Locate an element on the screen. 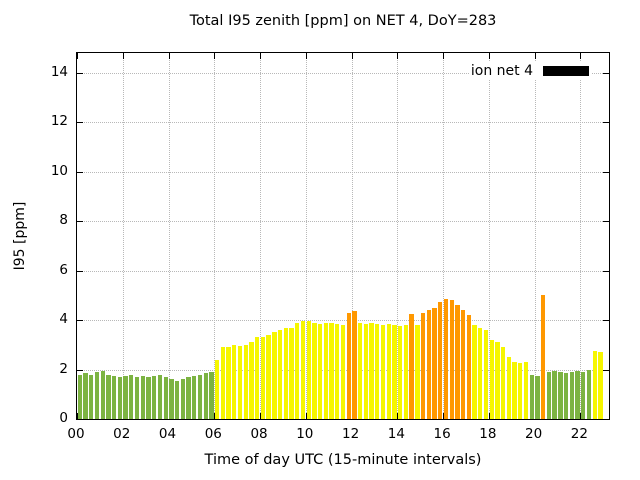 The width and height of the screenshot is (640, 480). chart-title: Total I95 zenith [ppm] on NET 4, DoY=283 is located at coordinates (343, 21).